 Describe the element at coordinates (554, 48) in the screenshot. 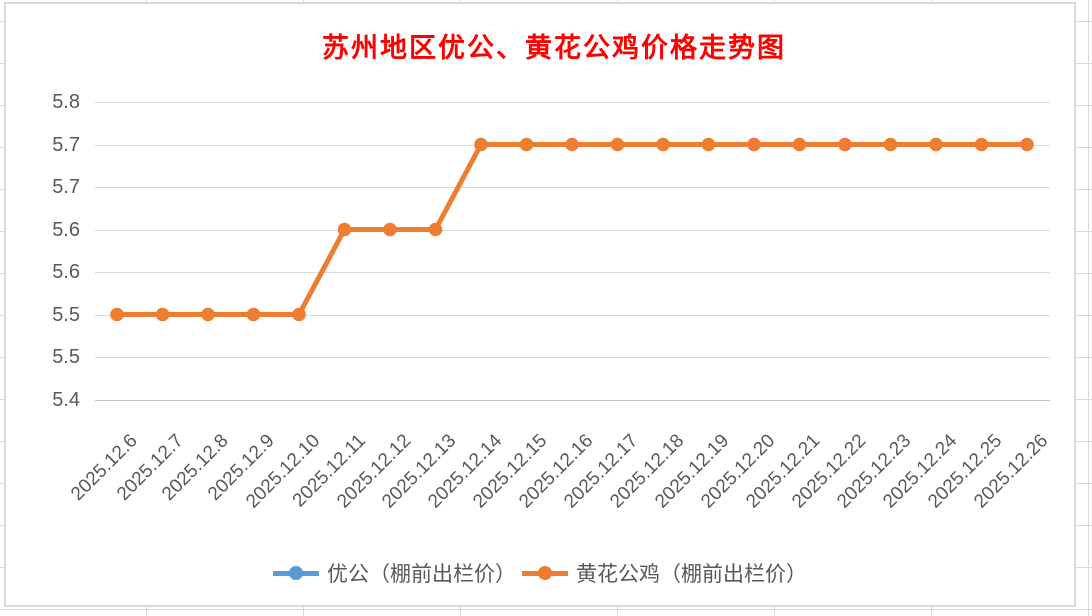

I see `chart-title: 苏州地区优公、黄花公鸡价格走势图` at that location.